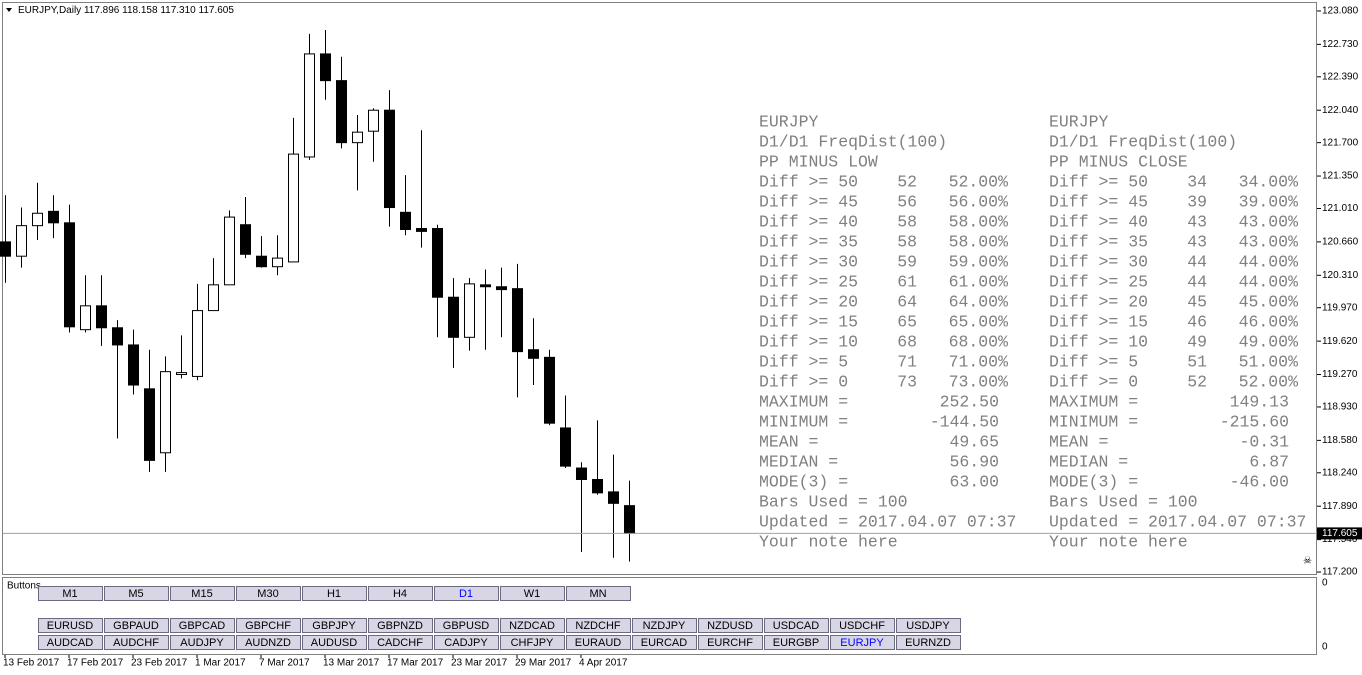  I want to click on button: M30, so click(268, 593).